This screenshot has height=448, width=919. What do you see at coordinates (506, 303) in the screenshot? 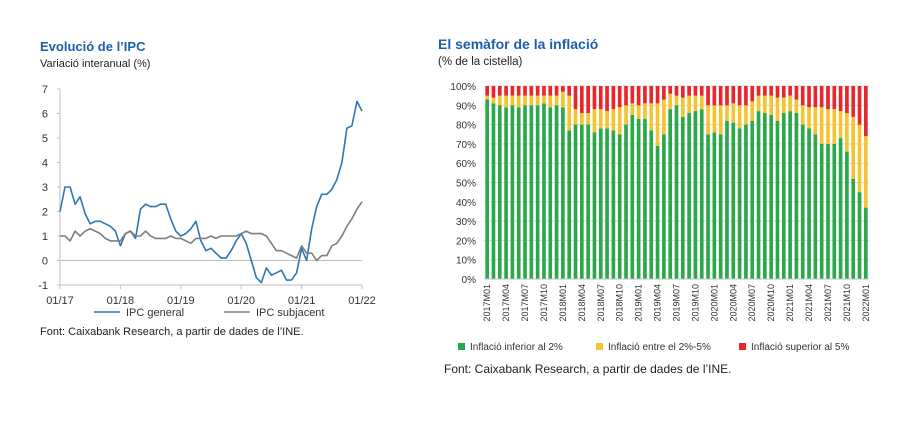
I see `right-x-tick-label: 2017M04` at bounding box center [506, 303].